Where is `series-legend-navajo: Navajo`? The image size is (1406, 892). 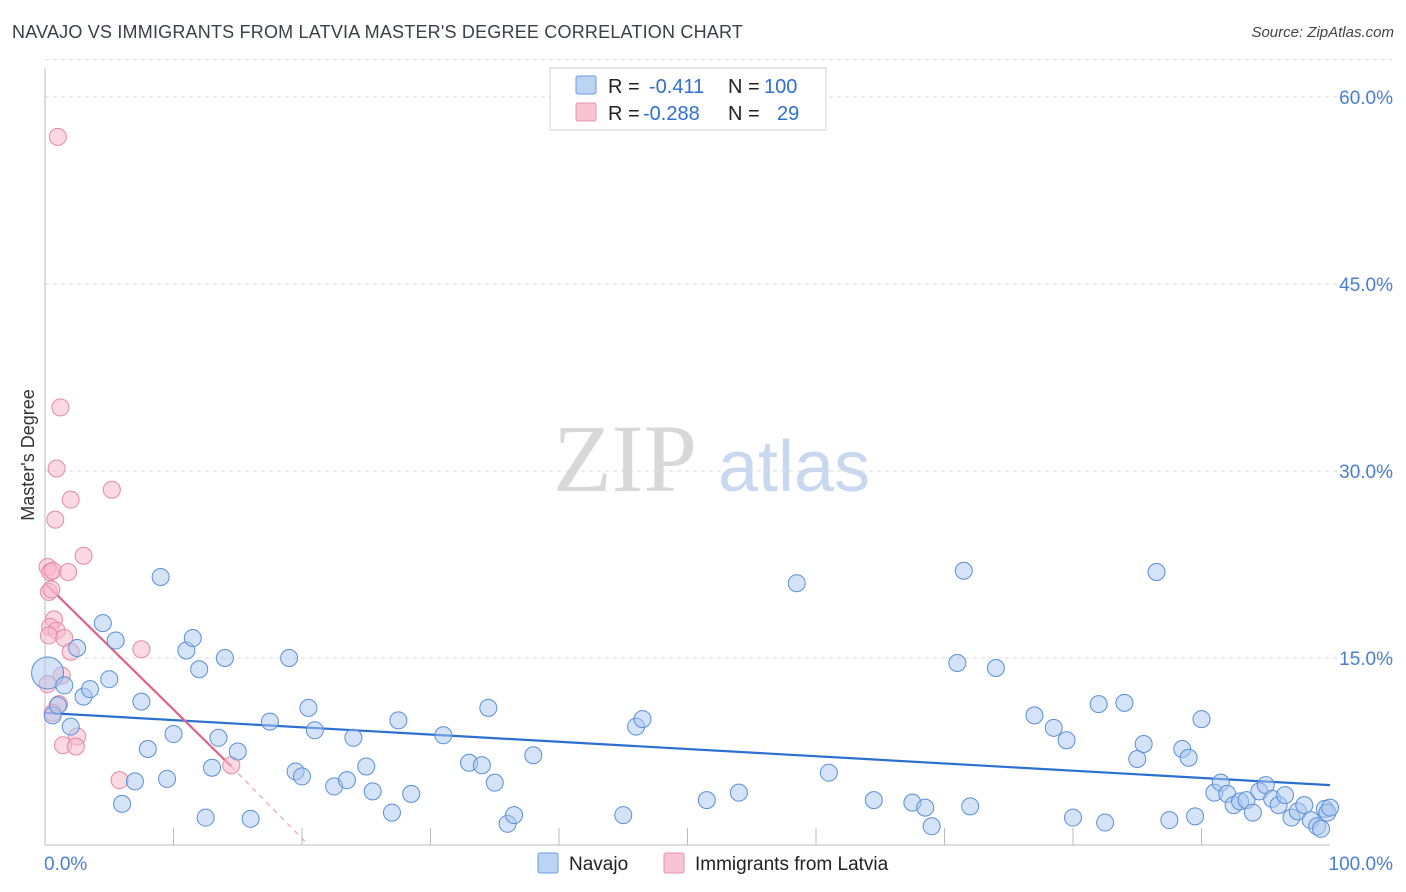
series-legend-navajo: Navajo is located at coordinates (598, 864).